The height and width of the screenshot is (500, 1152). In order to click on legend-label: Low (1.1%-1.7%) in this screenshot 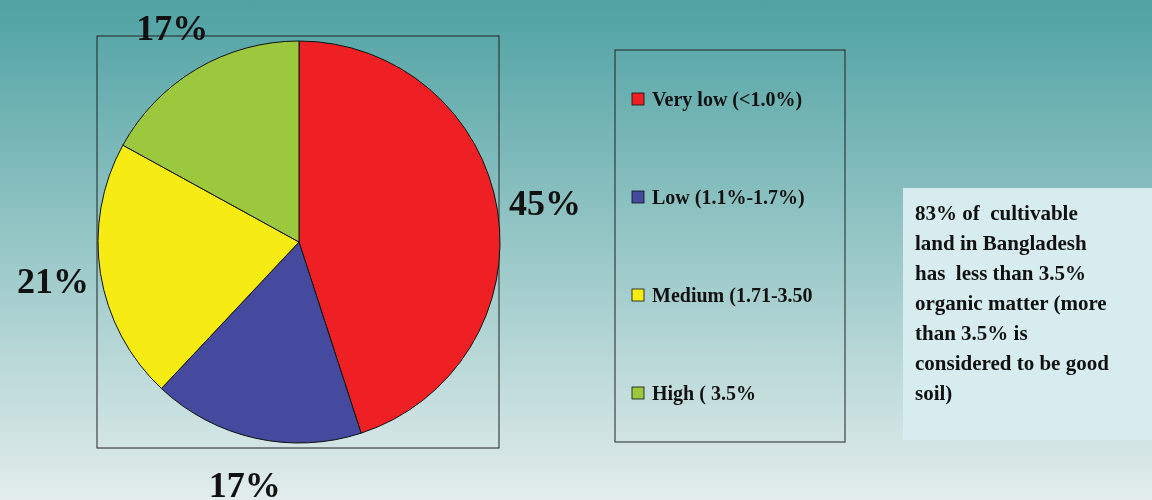, I will do `click(728, 197)`.